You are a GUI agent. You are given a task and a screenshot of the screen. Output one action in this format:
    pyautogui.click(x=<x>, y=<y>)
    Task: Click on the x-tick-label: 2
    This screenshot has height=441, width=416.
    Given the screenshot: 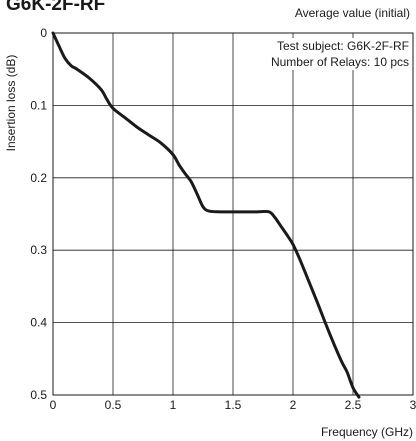 What is the action you would take?
    pyautogui.click(x=293, y=405)
    